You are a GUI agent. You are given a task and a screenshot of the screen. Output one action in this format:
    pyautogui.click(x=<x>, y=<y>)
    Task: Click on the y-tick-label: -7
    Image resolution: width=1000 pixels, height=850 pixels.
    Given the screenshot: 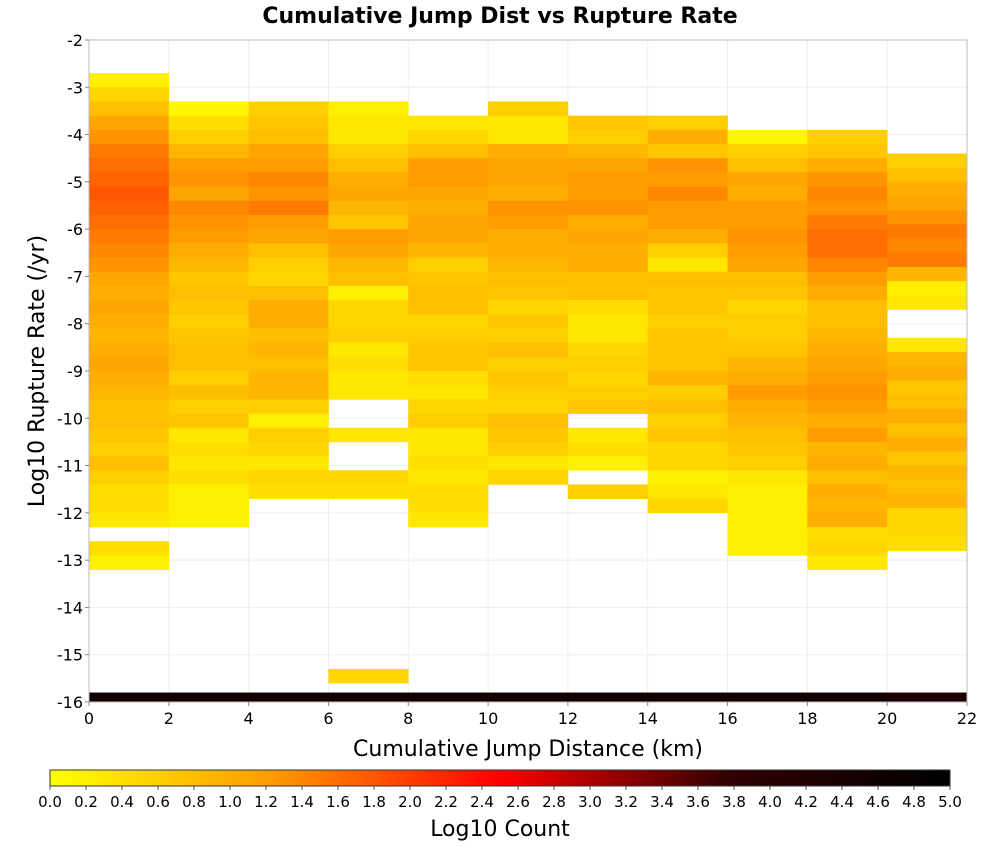 What is the action you would take?
    pyautogui.click(x=75, y=276)
    